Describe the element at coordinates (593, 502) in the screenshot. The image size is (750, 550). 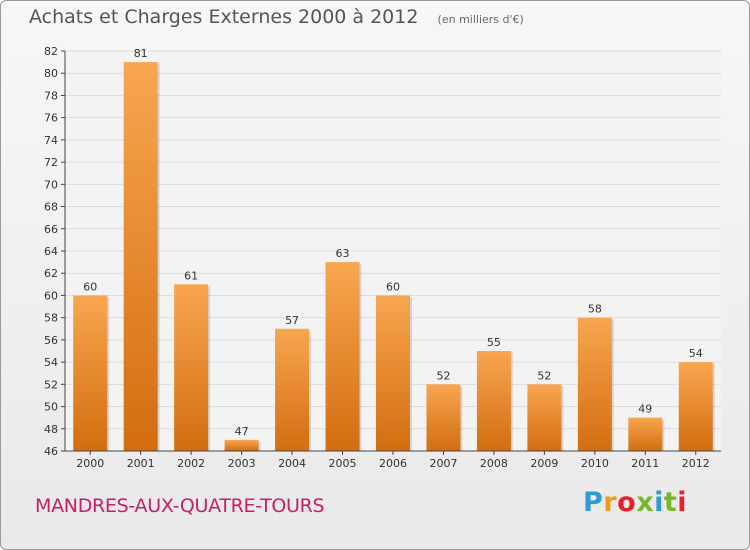
I see `logo-letter: P` at that location.